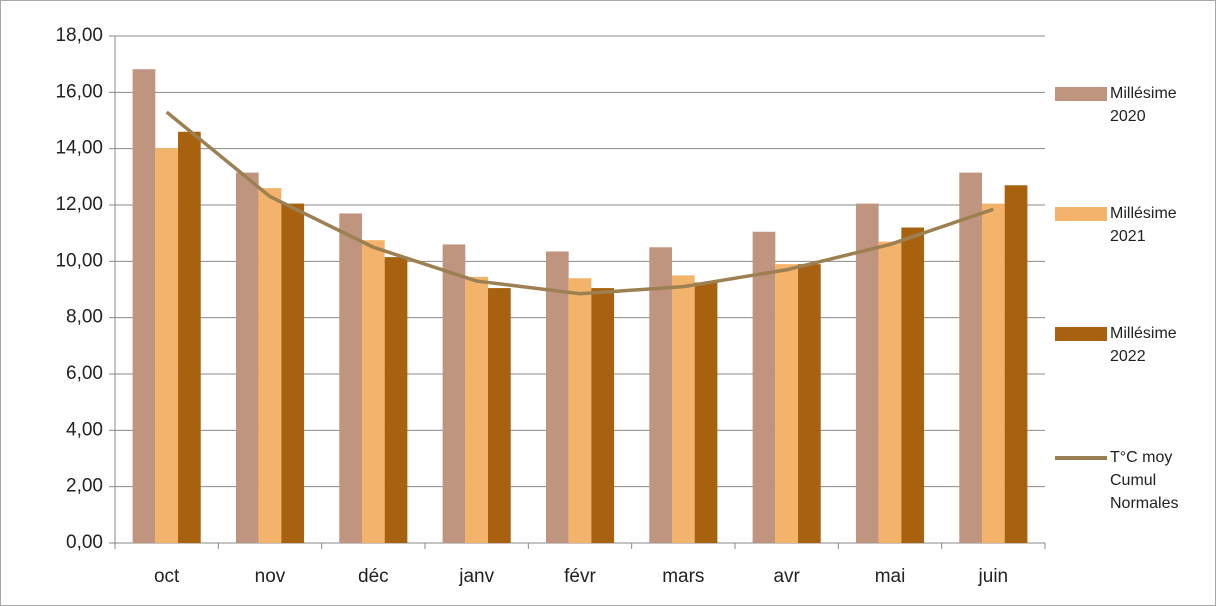 The width and height of the screenshot is (1216, 606). Describe the element at coordinates (993, 576) in the screenshot. I see `x-tick-label: juin` at that location.